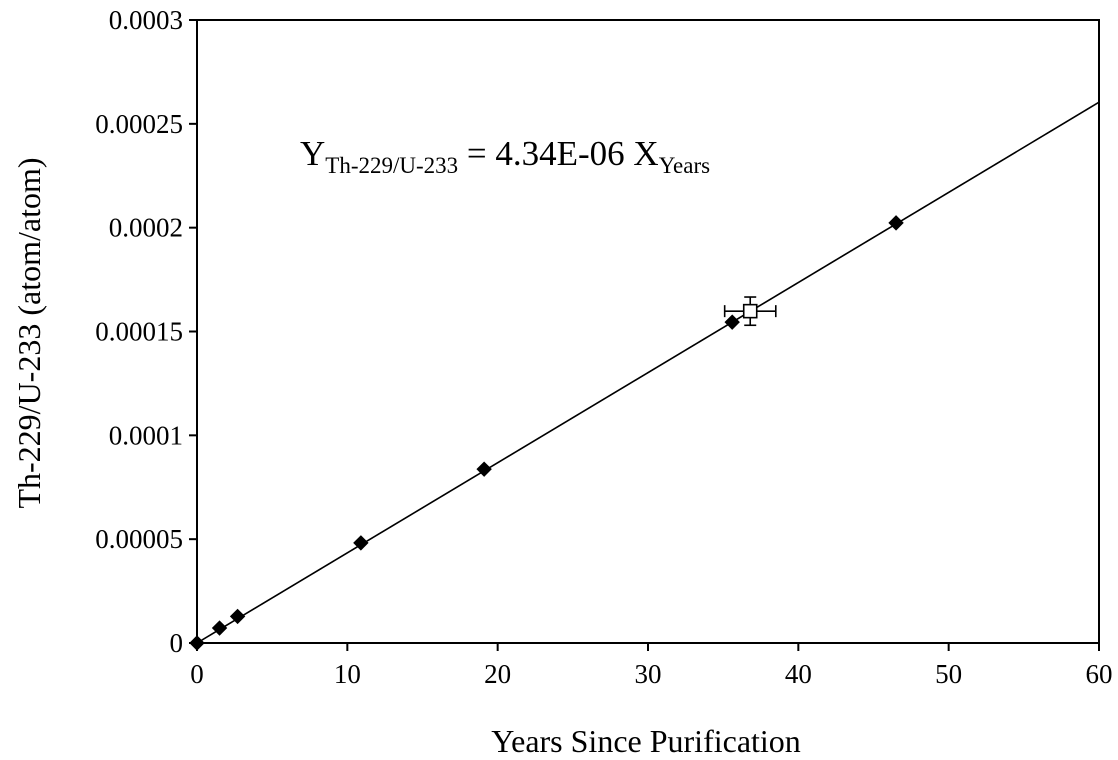  I want to click on x-tick-label: 0, so click(197, 674).